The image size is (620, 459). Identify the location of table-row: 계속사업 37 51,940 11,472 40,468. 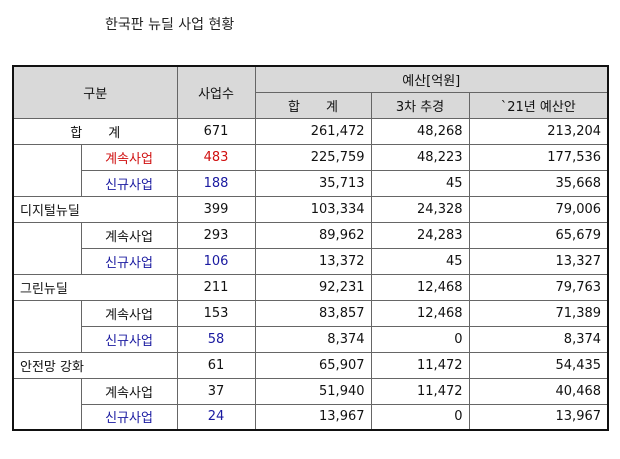
(310, 391).